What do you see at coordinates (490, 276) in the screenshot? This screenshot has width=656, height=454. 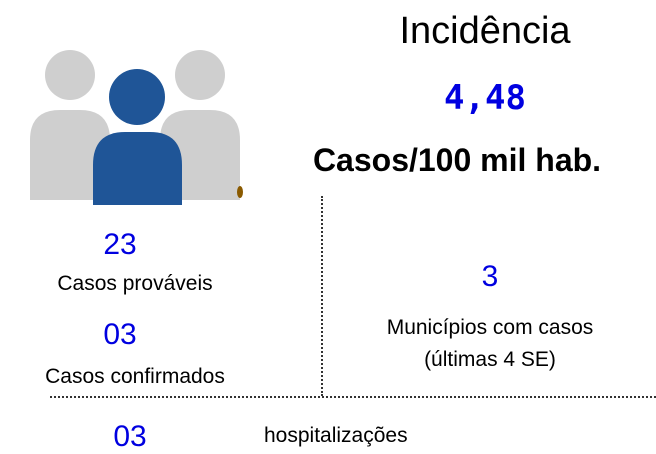 I see `municipalities-value: 3` at bounding box center [490, 276].